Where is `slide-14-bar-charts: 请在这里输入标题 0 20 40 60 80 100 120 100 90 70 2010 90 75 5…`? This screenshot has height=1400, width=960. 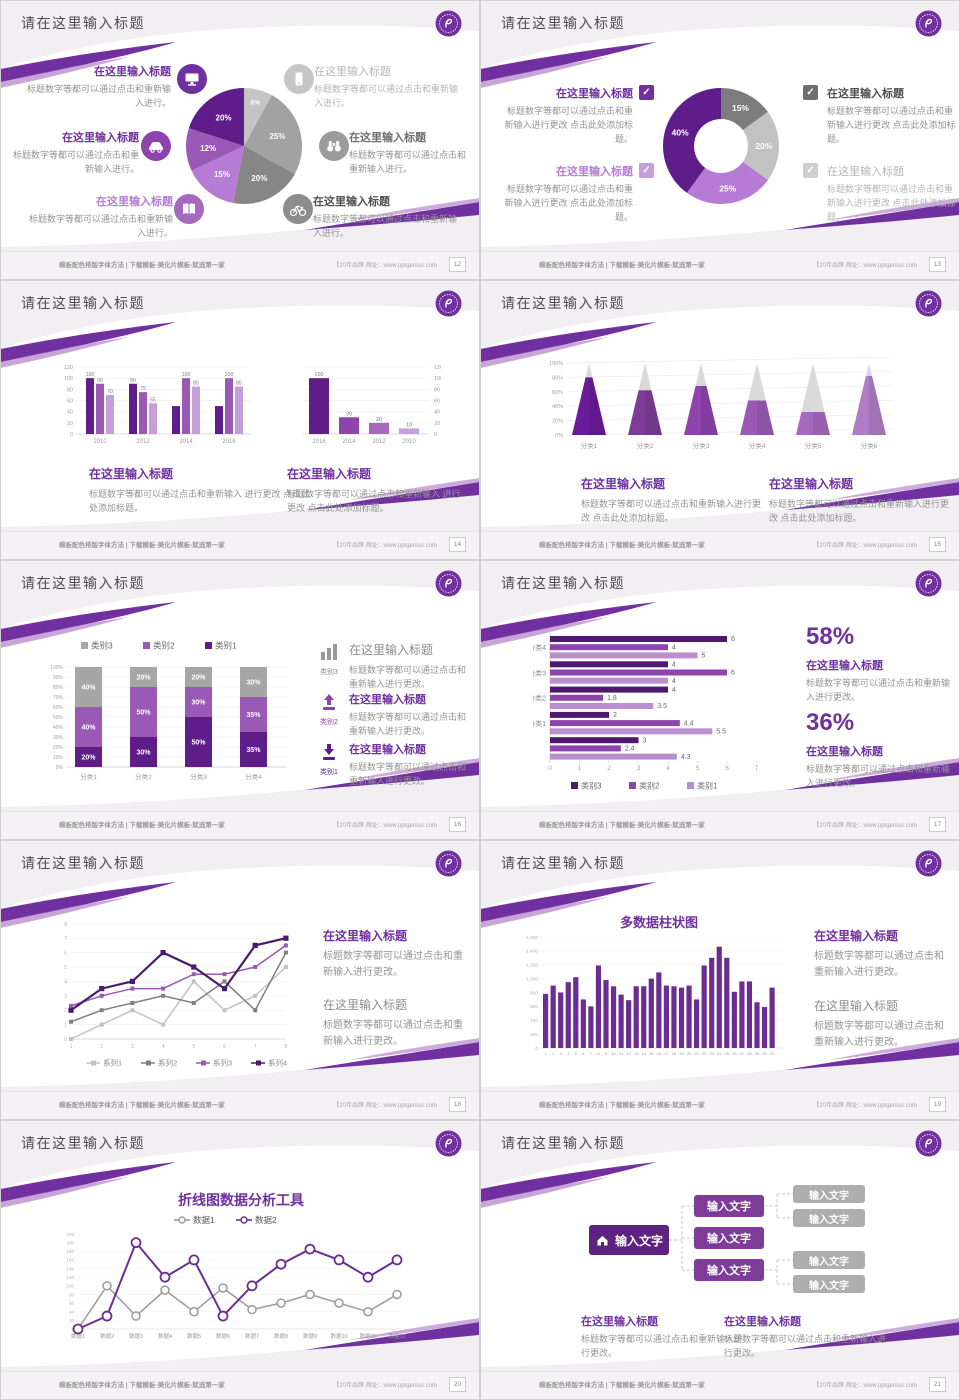
slide-14-bar-charts: 请在这里输入标题 0 20 40 60 80 100 120 100 90 70 2010 90 75 5… is located at coordinates (240, 420).